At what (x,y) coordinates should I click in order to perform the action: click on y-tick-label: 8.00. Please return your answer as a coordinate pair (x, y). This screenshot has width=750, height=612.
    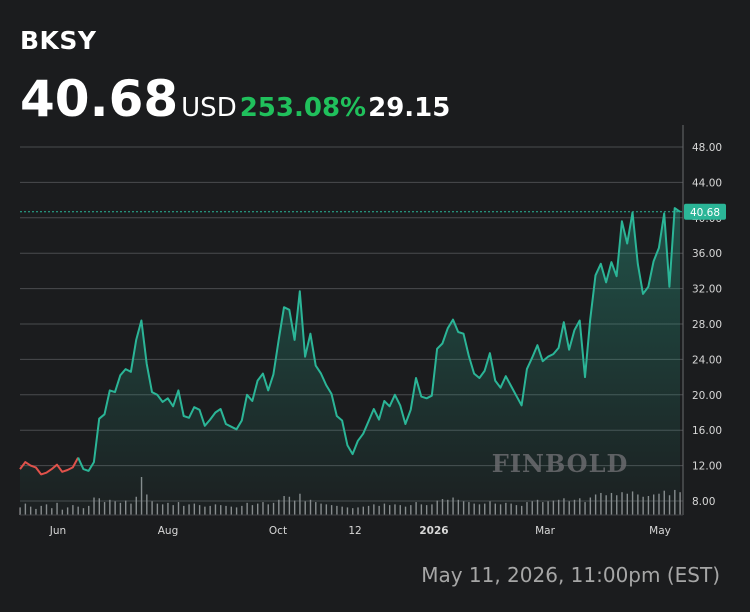
    Looking at the image, I should click on (703, 502).